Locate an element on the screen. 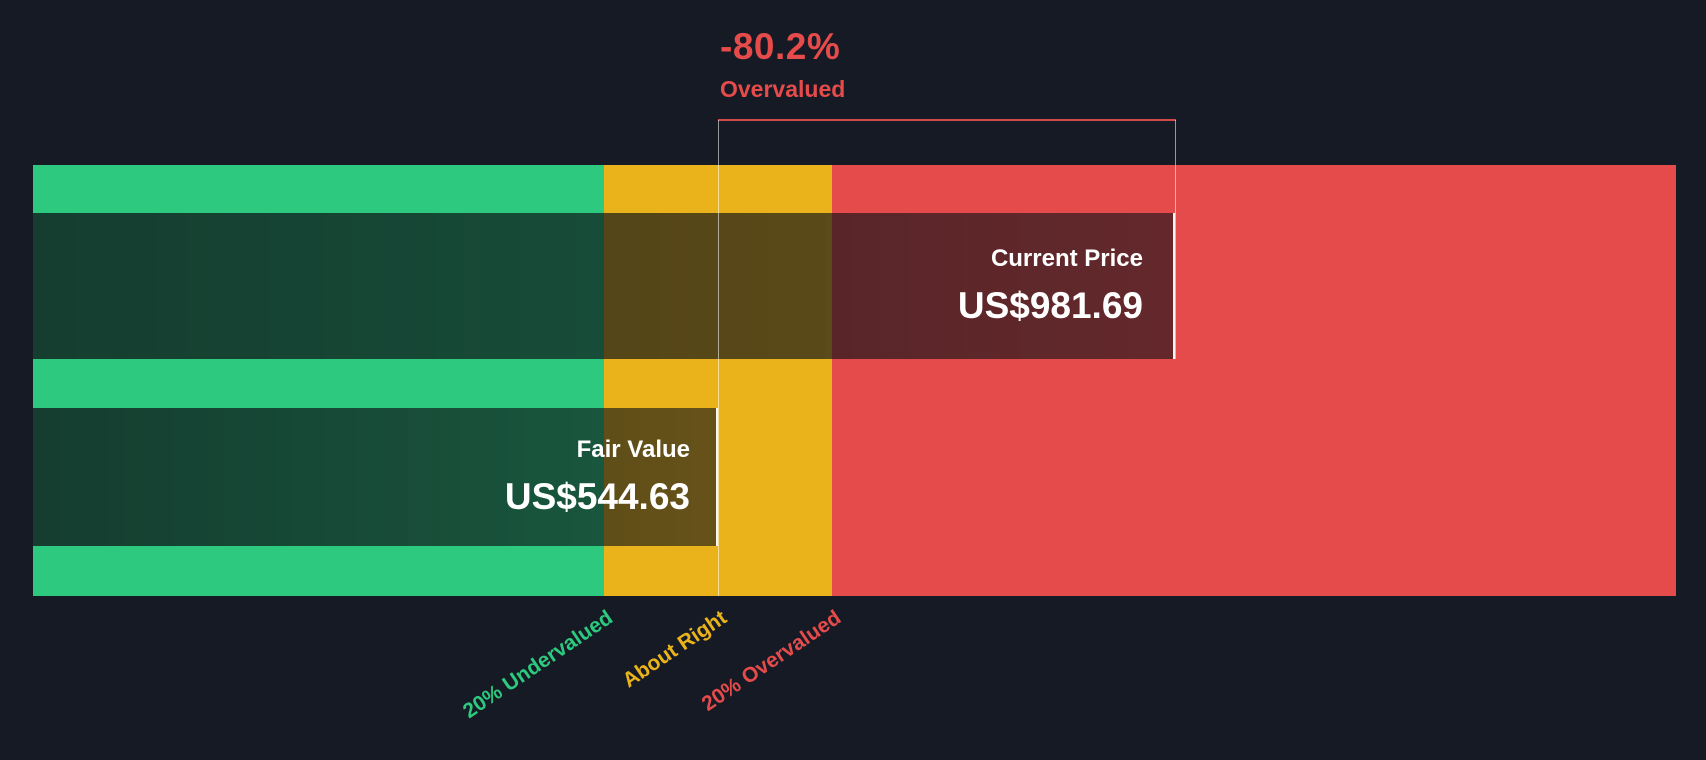 This screenshot has width=1706, height=760. guide-line-fair-value is located at coordinates (718, 358).